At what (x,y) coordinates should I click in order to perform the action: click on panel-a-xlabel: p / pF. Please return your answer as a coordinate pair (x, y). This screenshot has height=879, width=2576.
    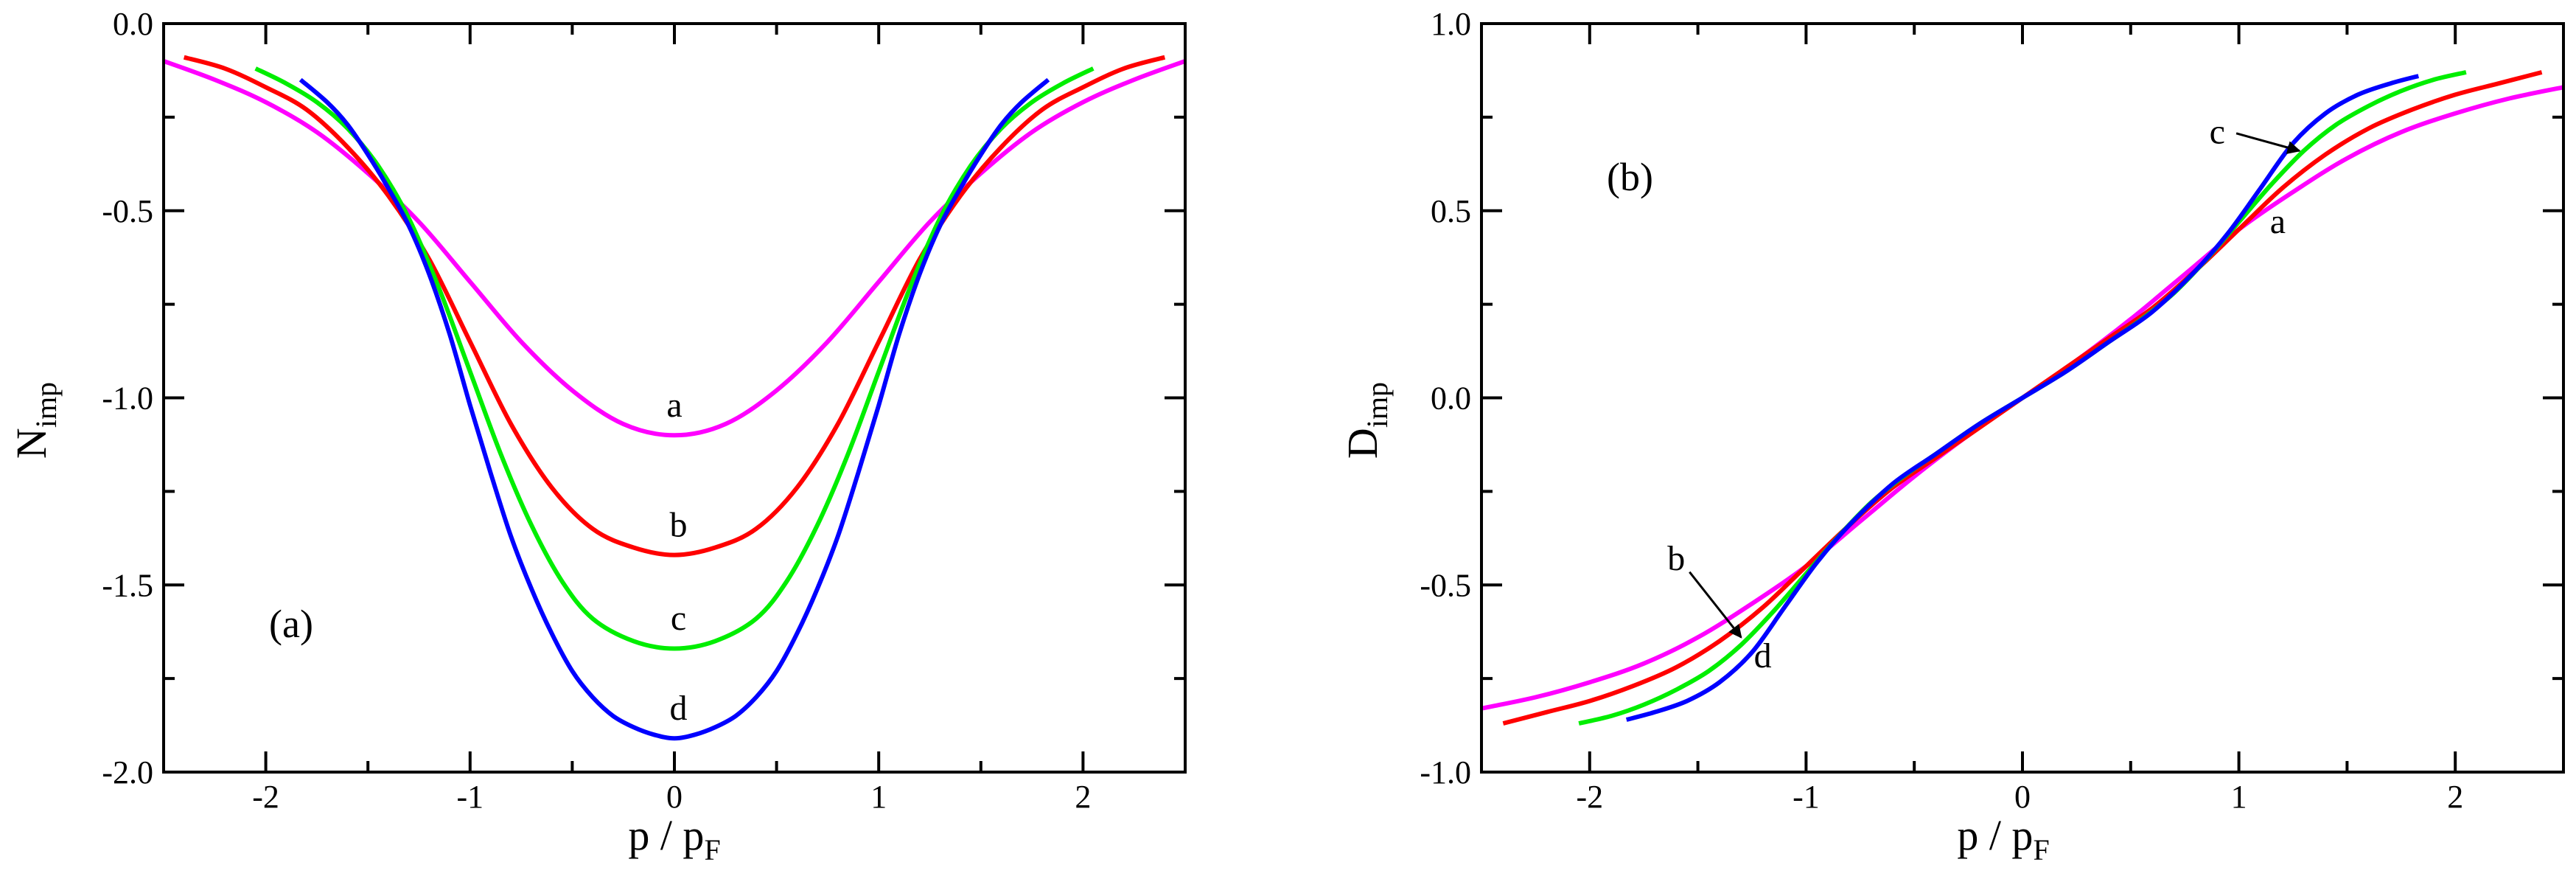
    Looking at the image, I should click on (674, 838).